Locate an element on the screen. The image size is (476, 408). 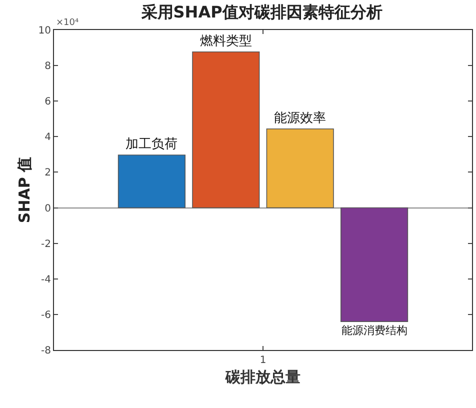
series-label: 加工负荷 is located at coordinates (152, 144).